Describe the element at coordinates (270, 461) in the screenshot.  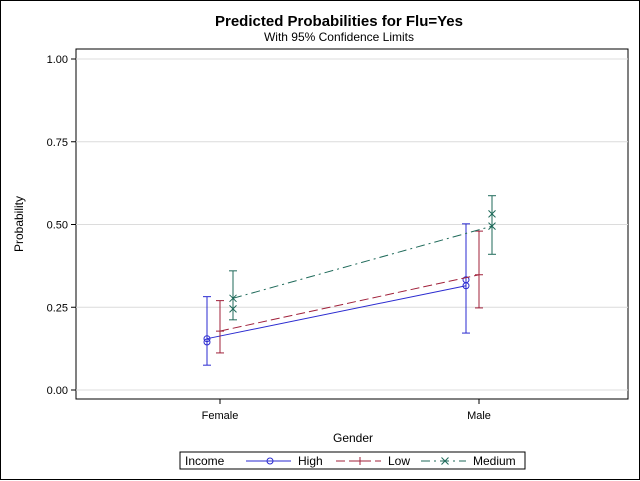
I see `legend-marker-high` at that location.